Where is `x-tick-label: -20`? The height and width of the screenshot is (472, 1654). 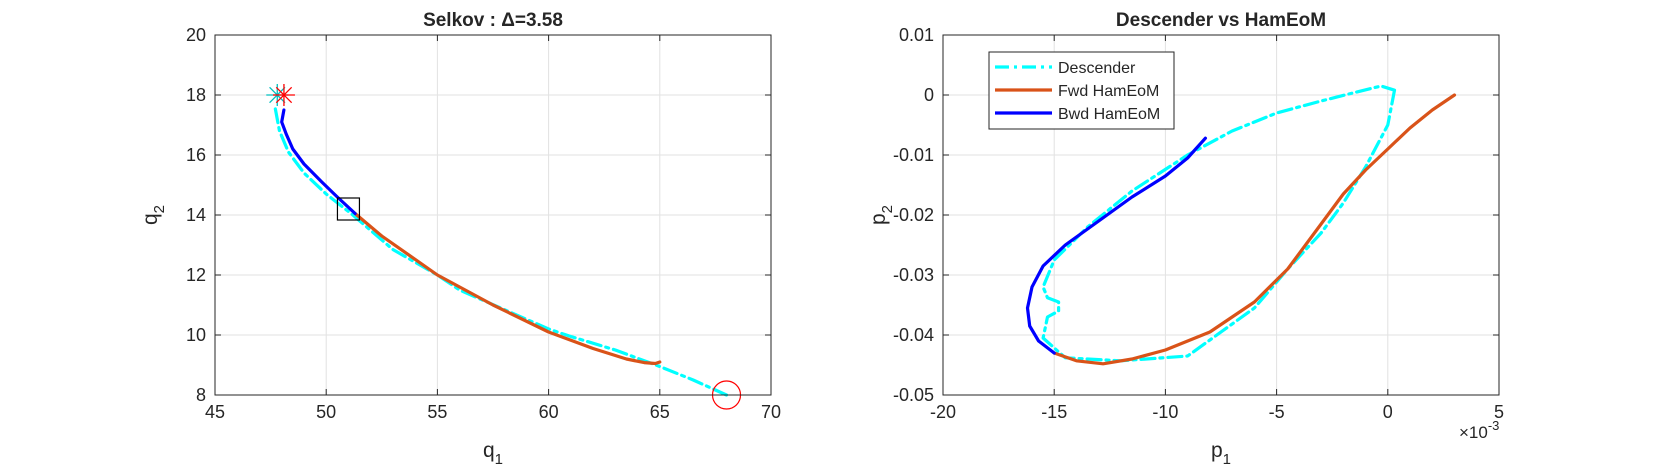
x-tick-label: -20 is located at coordinates (943, 412).